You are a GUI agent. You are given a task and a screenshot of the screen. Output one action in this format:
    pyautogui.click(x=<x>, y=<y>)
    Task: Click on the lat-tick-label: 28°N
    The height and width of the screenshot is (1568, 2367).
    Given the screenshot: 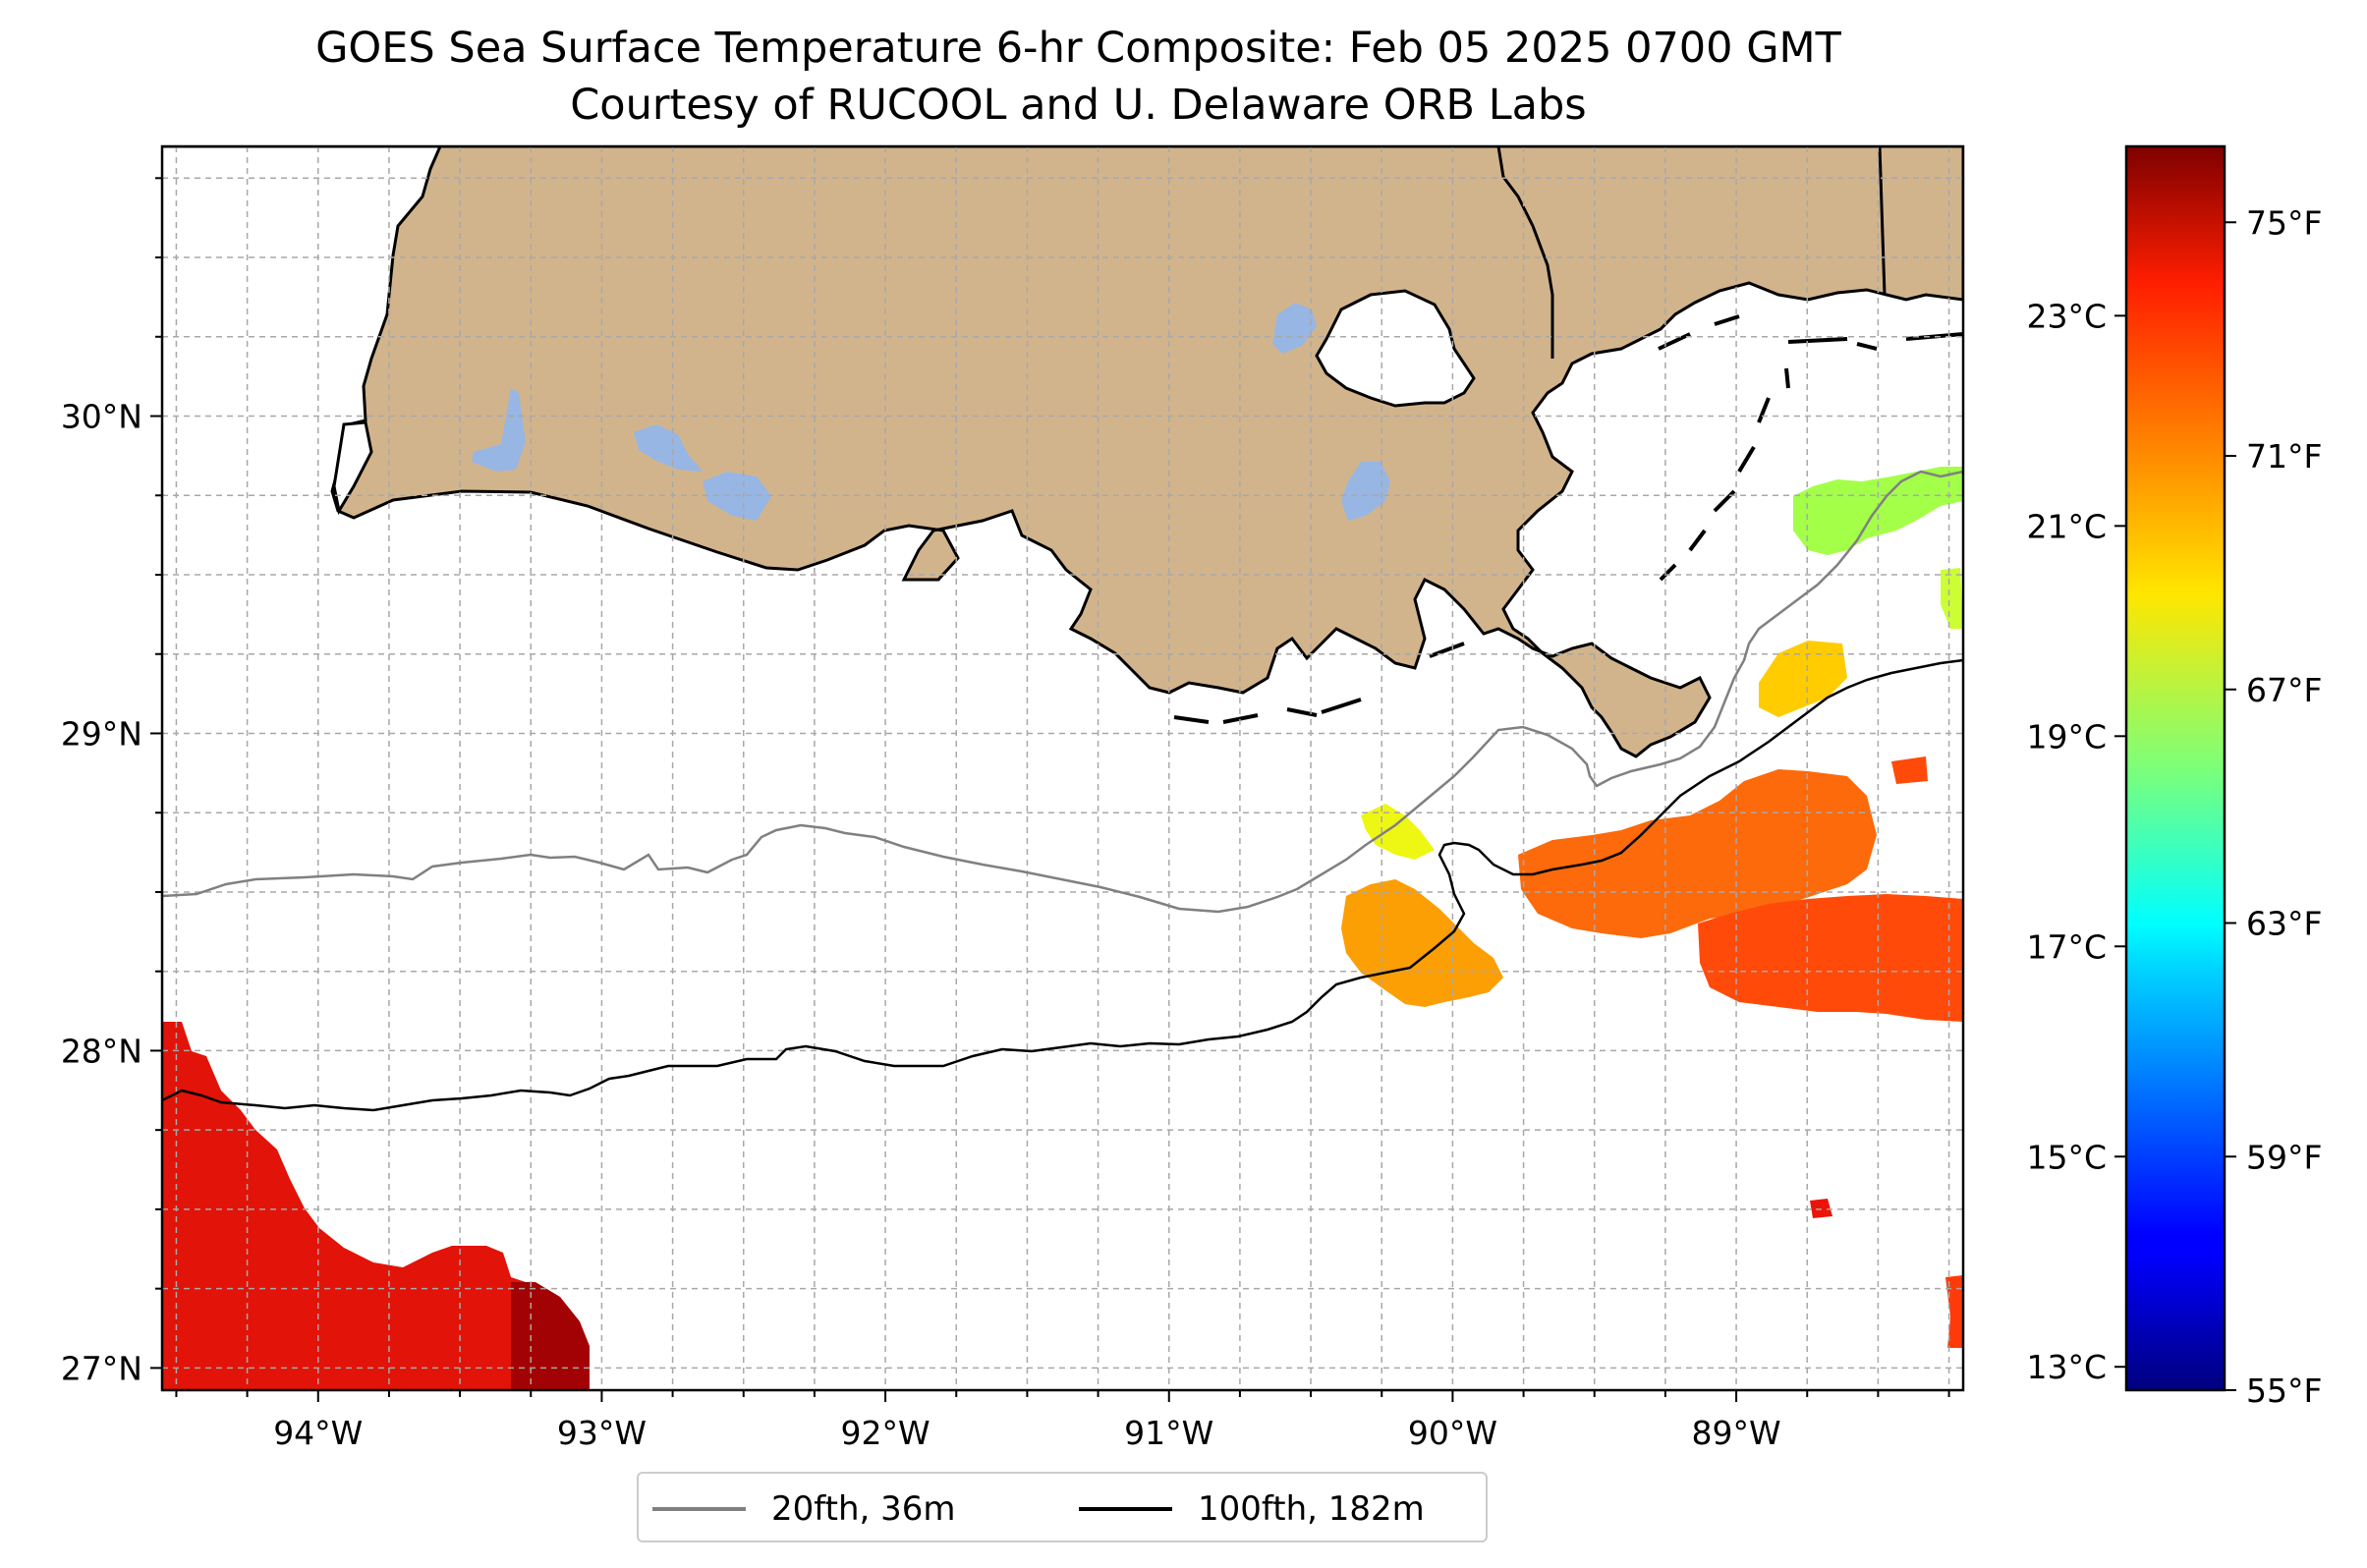 What is the action you would take?
    pyautogui.click(x=102, y=1051)
    